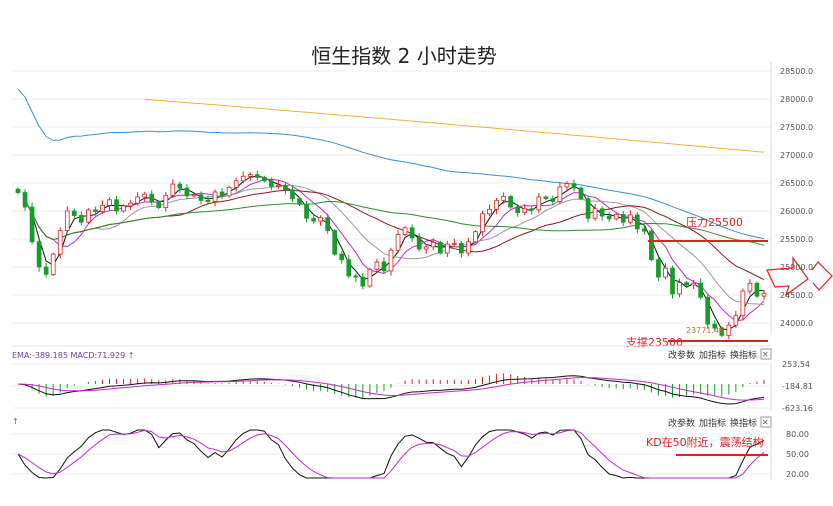 This screenshot has width=833, height=506. I want to click on macd-close-box, so click(766, 354).